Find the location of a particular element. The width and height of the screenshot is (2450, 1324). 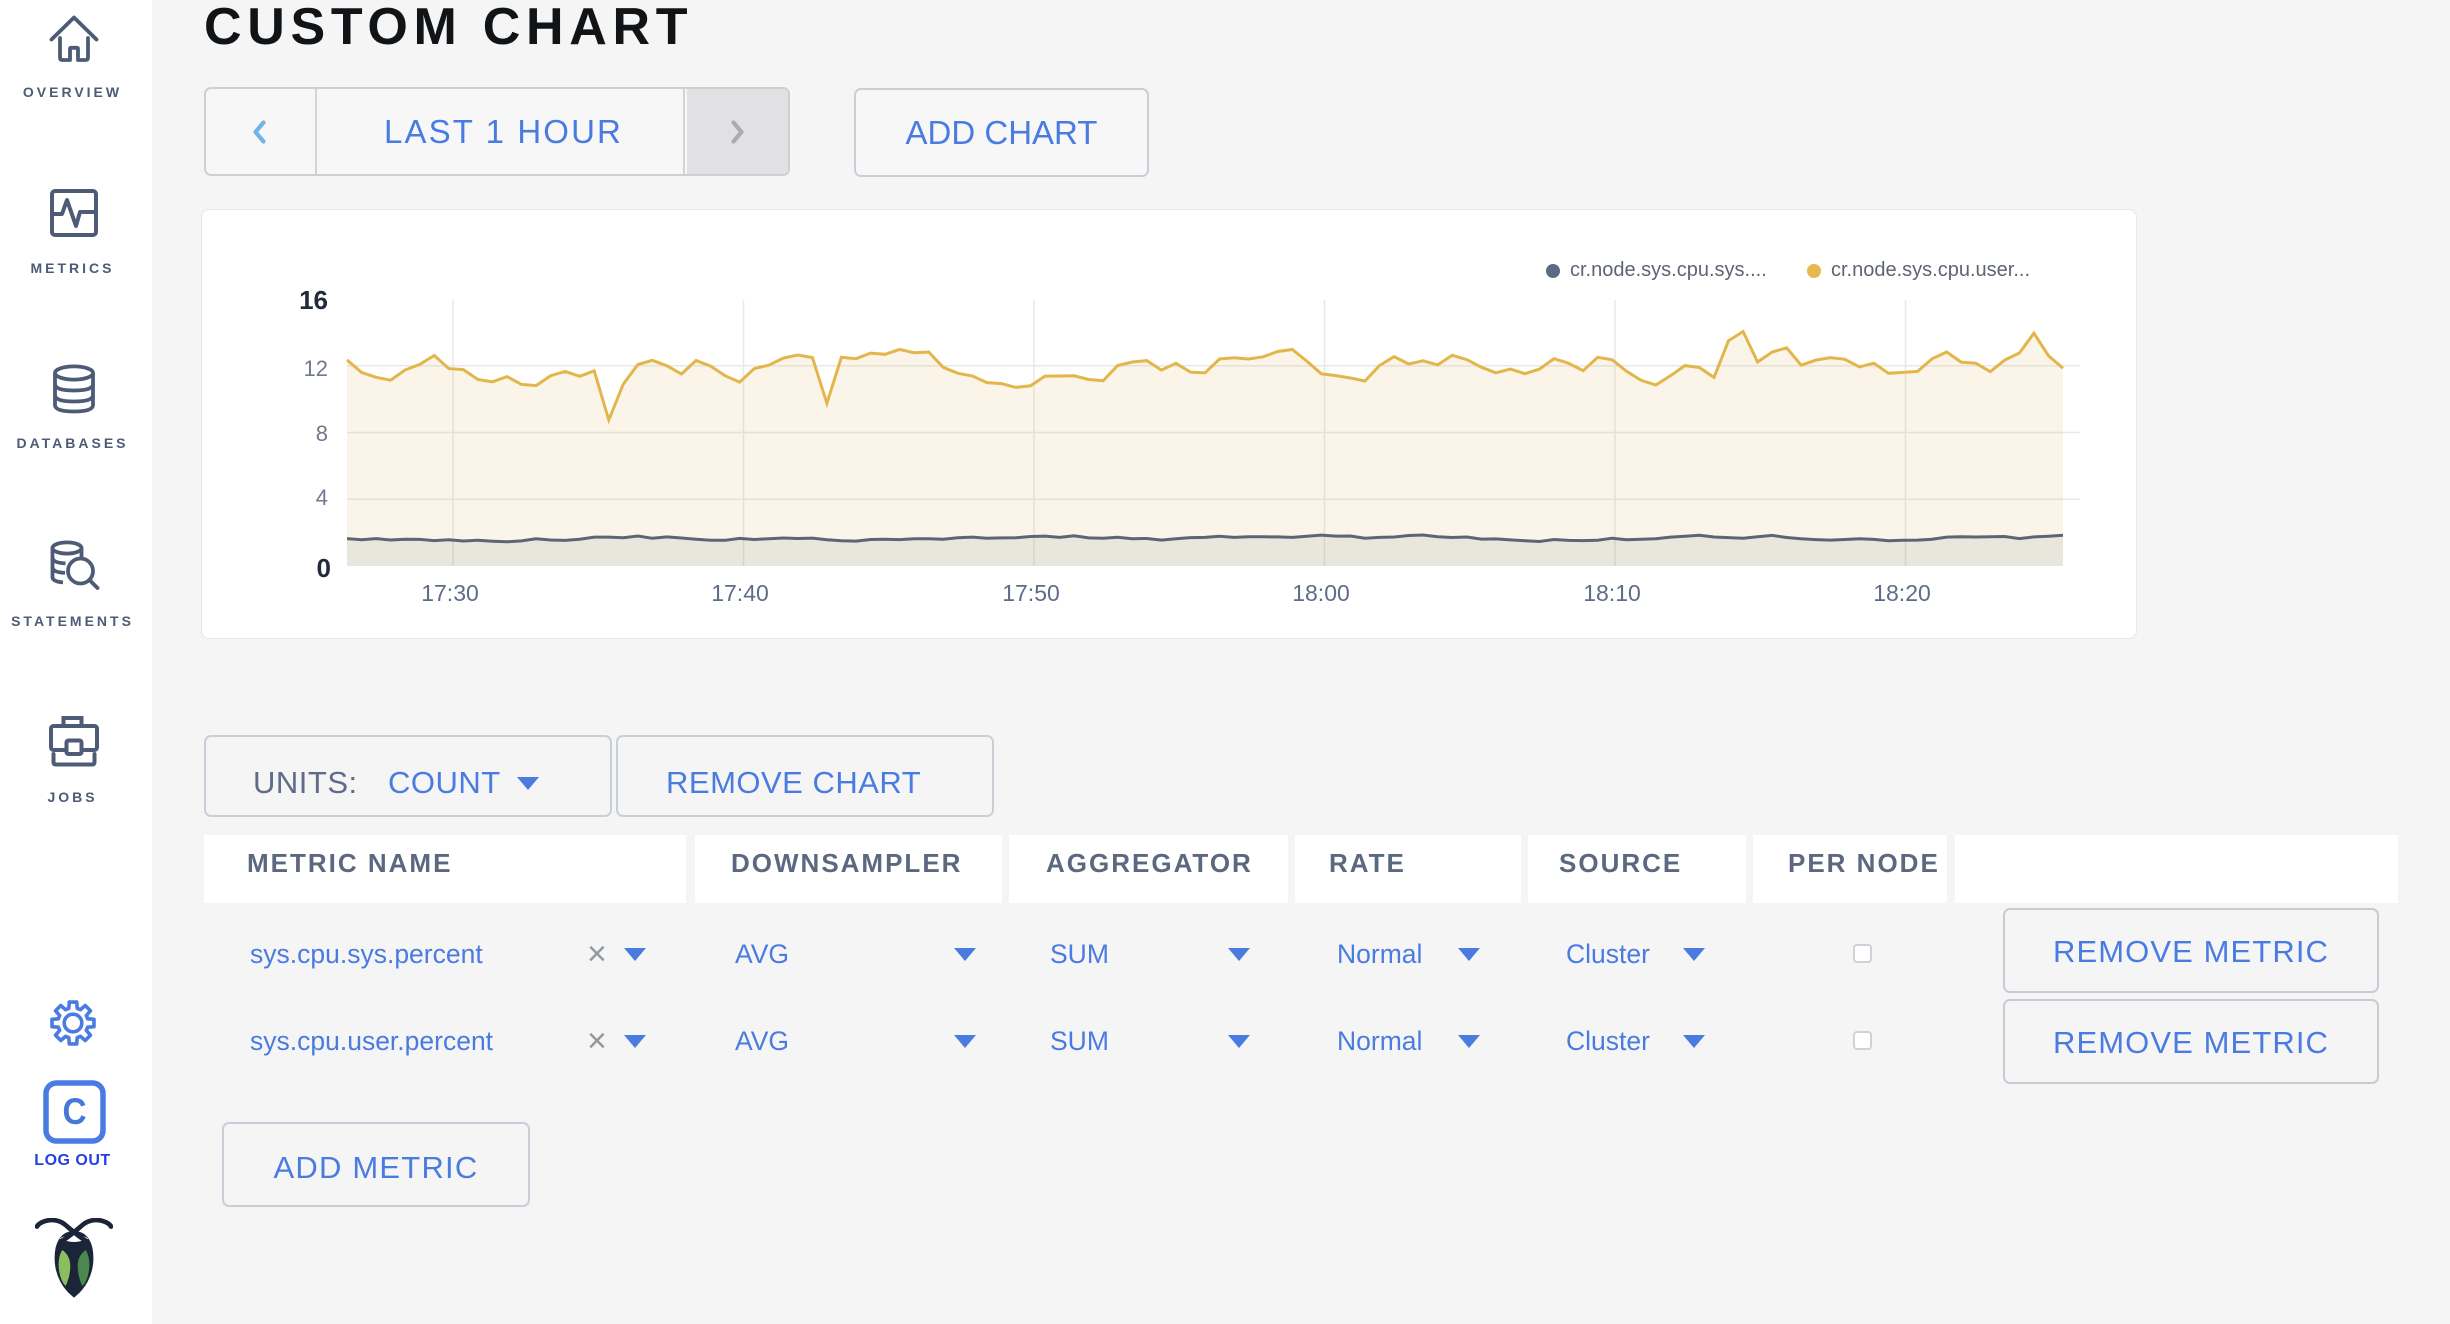

svg-text: C is located at coordinates (75, 1111).